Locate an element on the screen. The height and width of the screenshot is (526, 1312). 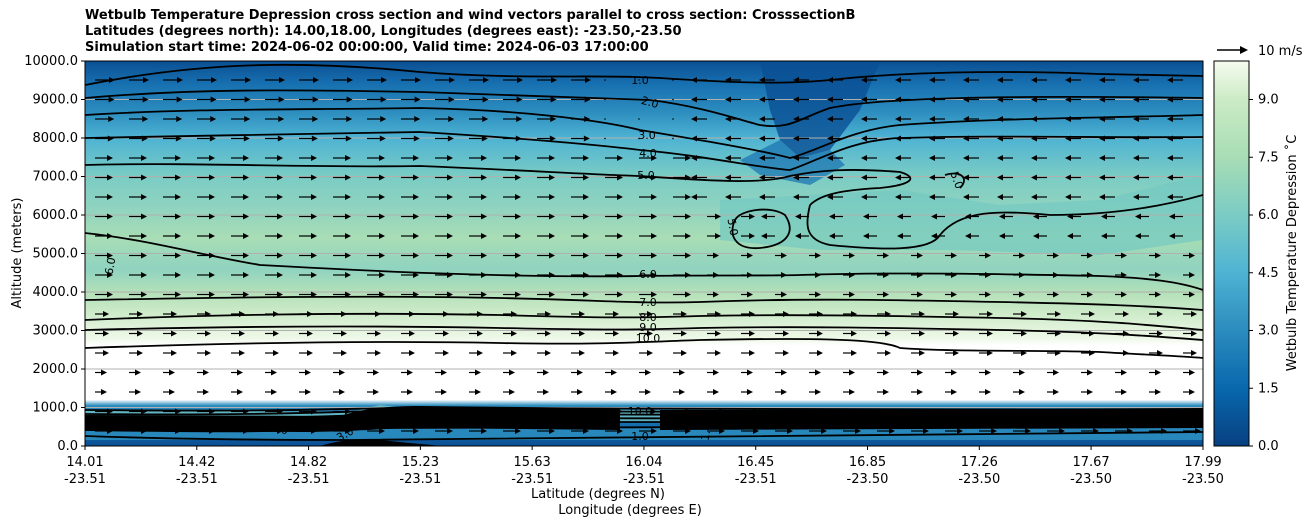
x-tick-label-lat: 17.26 is located at coordinates (979, 462).